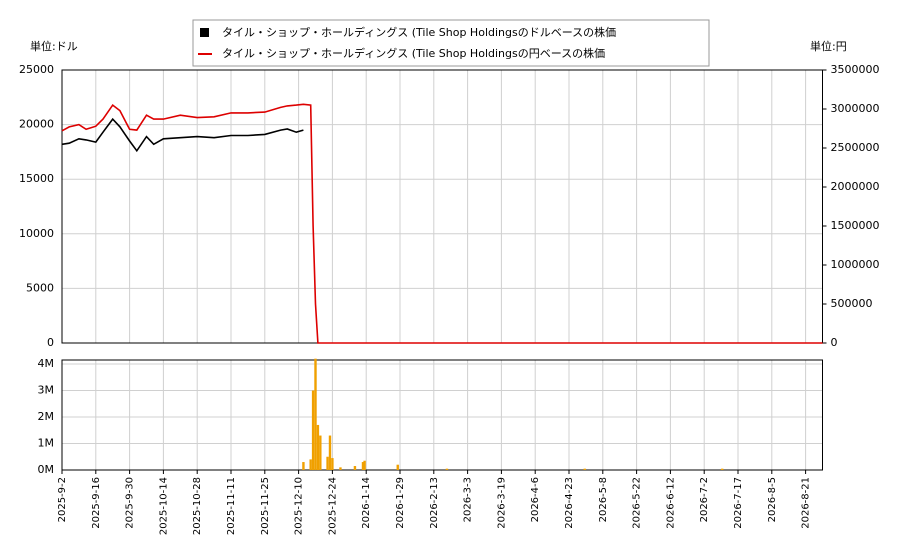 The image size is (900, 550). Describe the element at coordinates (46, 363) in the screenshot. I see `y-tick-label: 4M` at that location.